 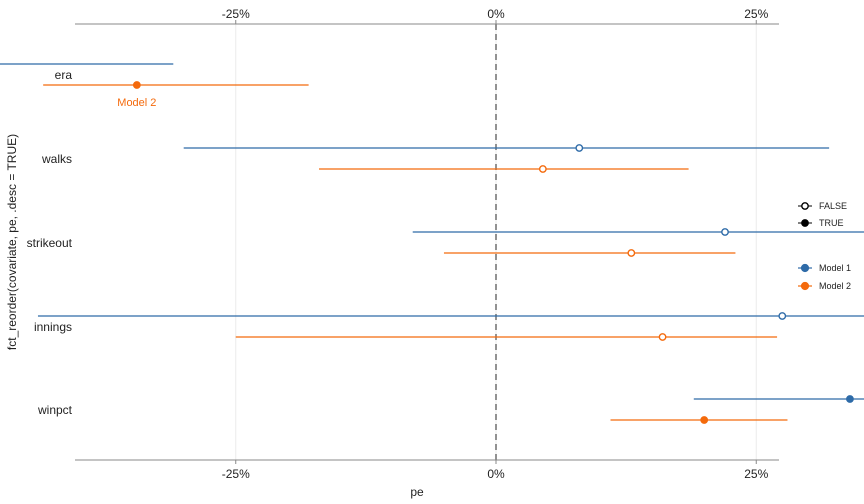 I want to click on x-tick-label-top: -25%, so click(x=236, y=14).